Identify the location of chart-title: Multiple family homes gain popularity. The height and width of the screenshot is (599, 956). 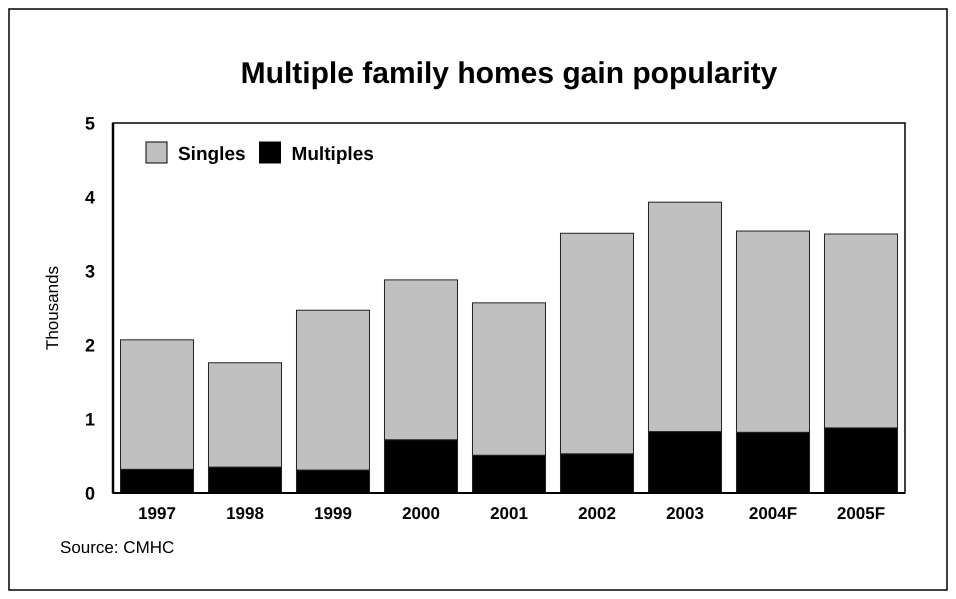
(509, 73).